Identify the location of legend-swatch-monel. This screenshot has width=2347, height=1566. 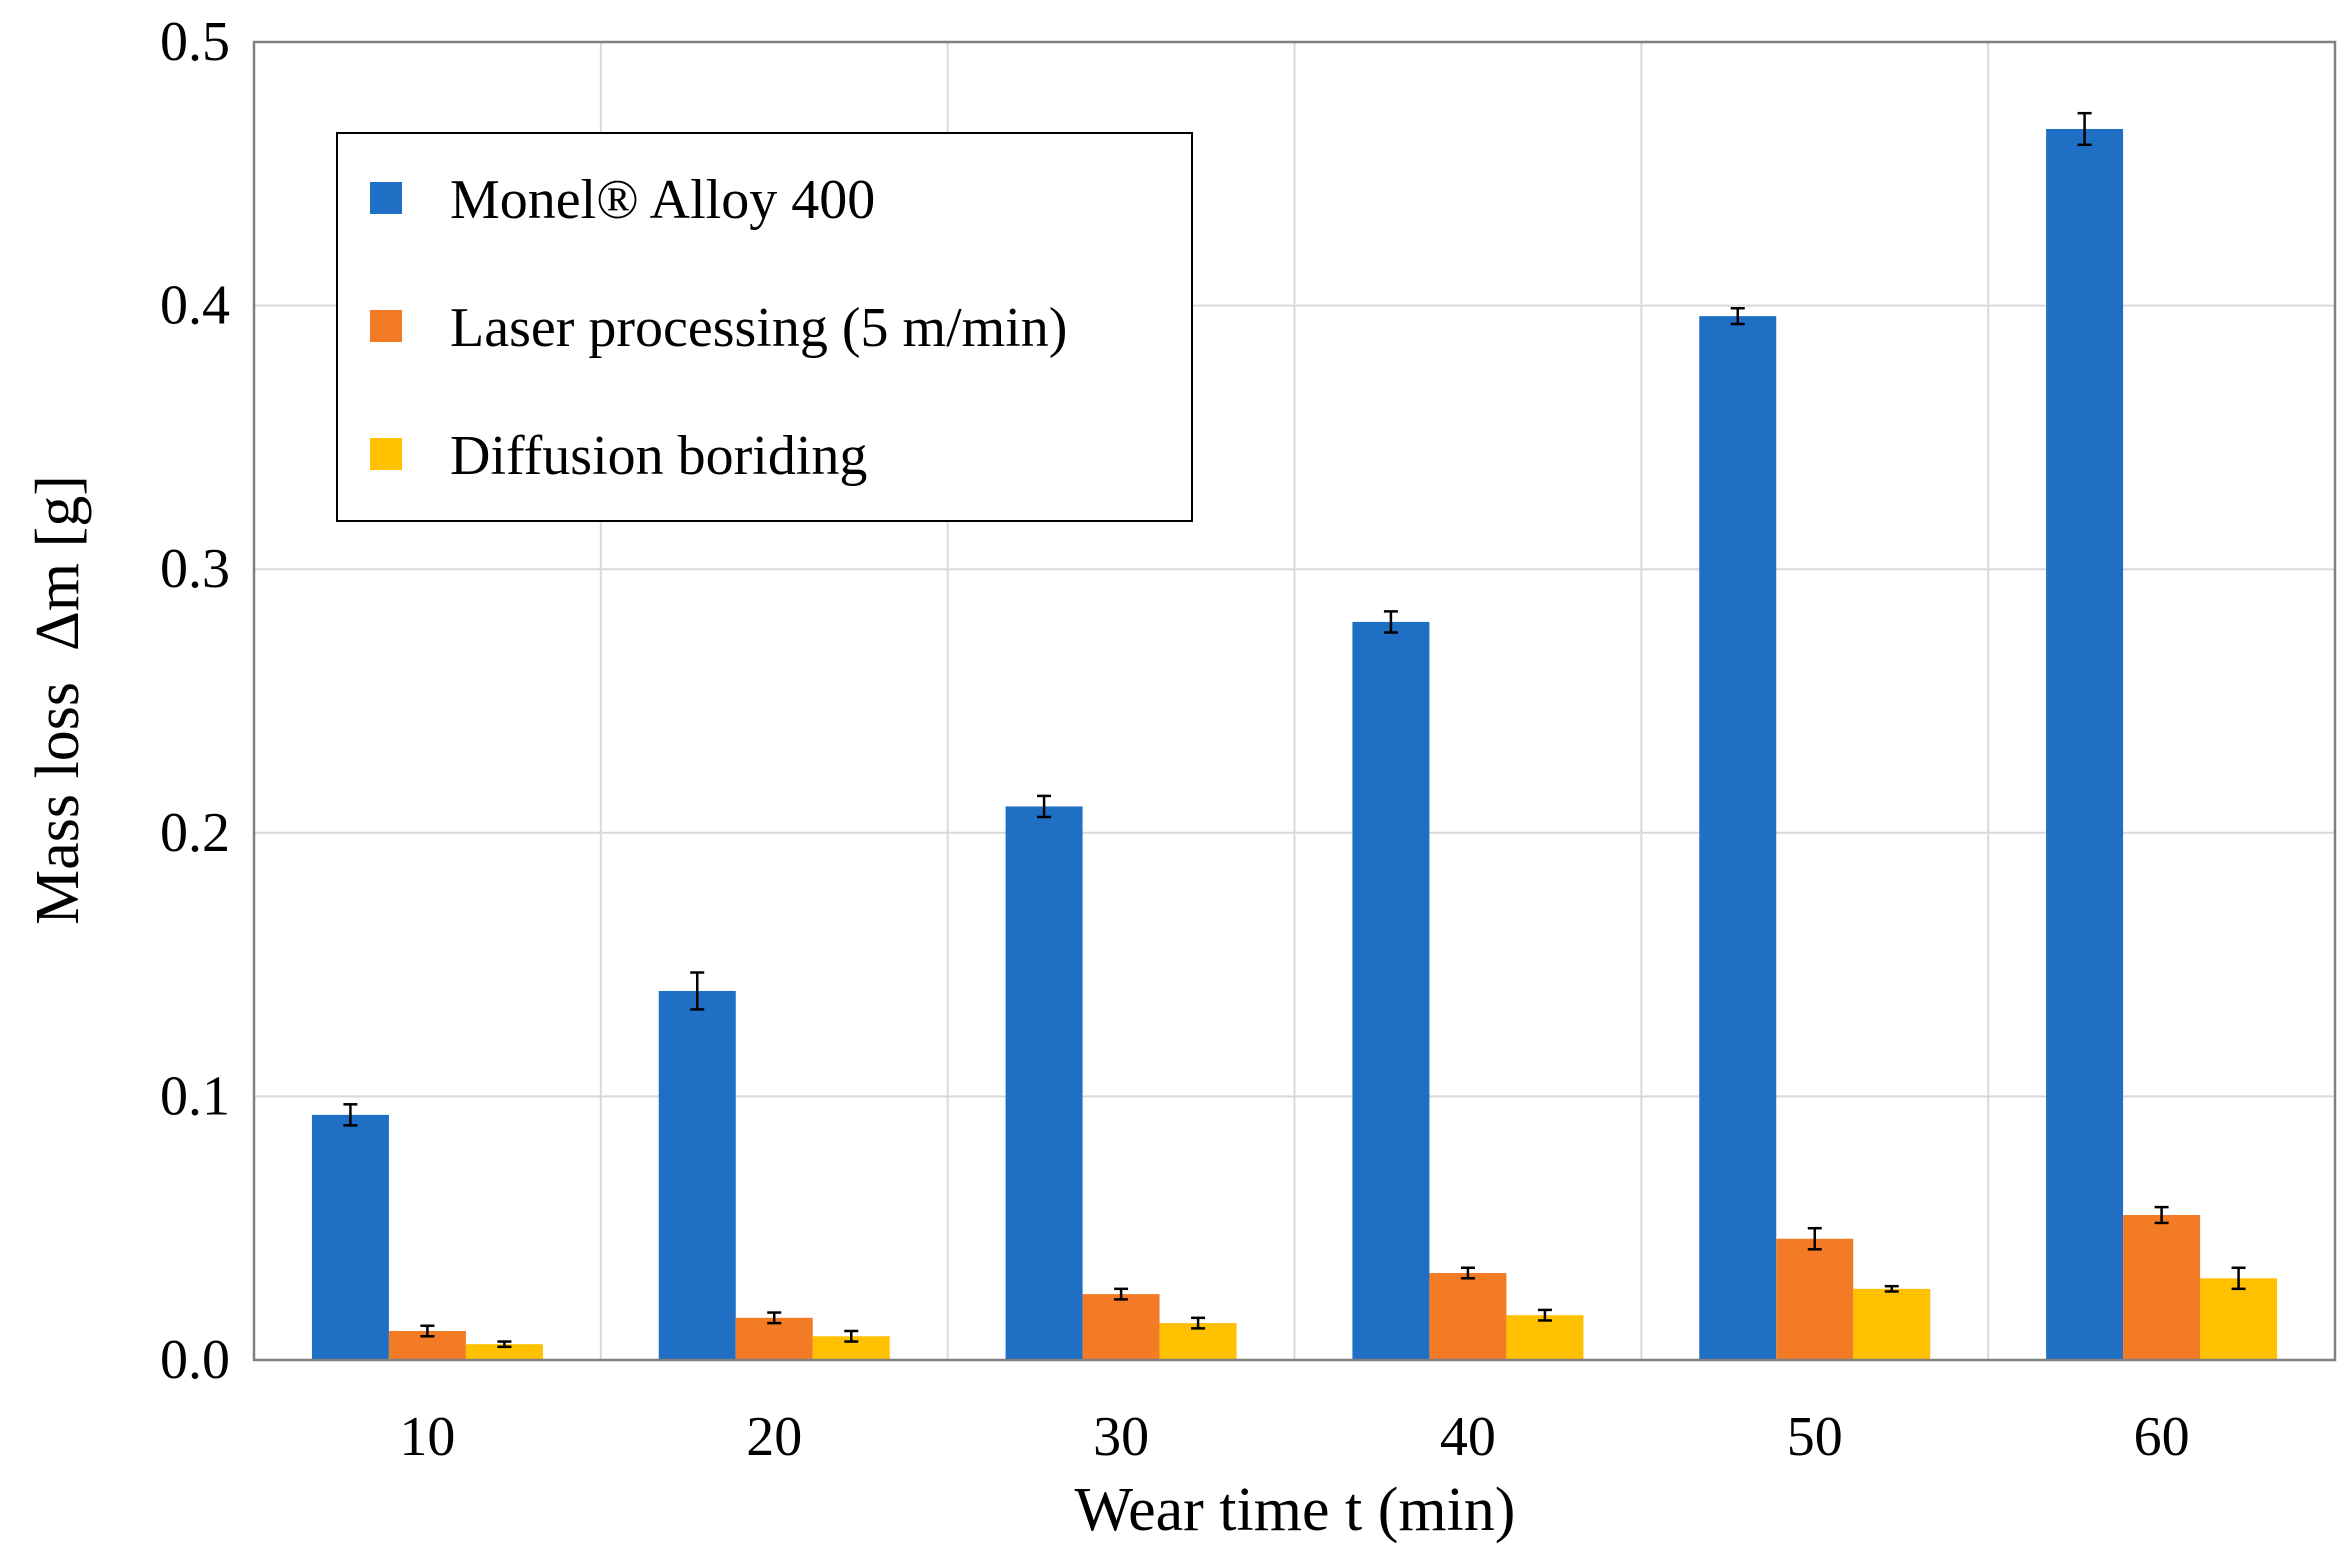
(386, 198).